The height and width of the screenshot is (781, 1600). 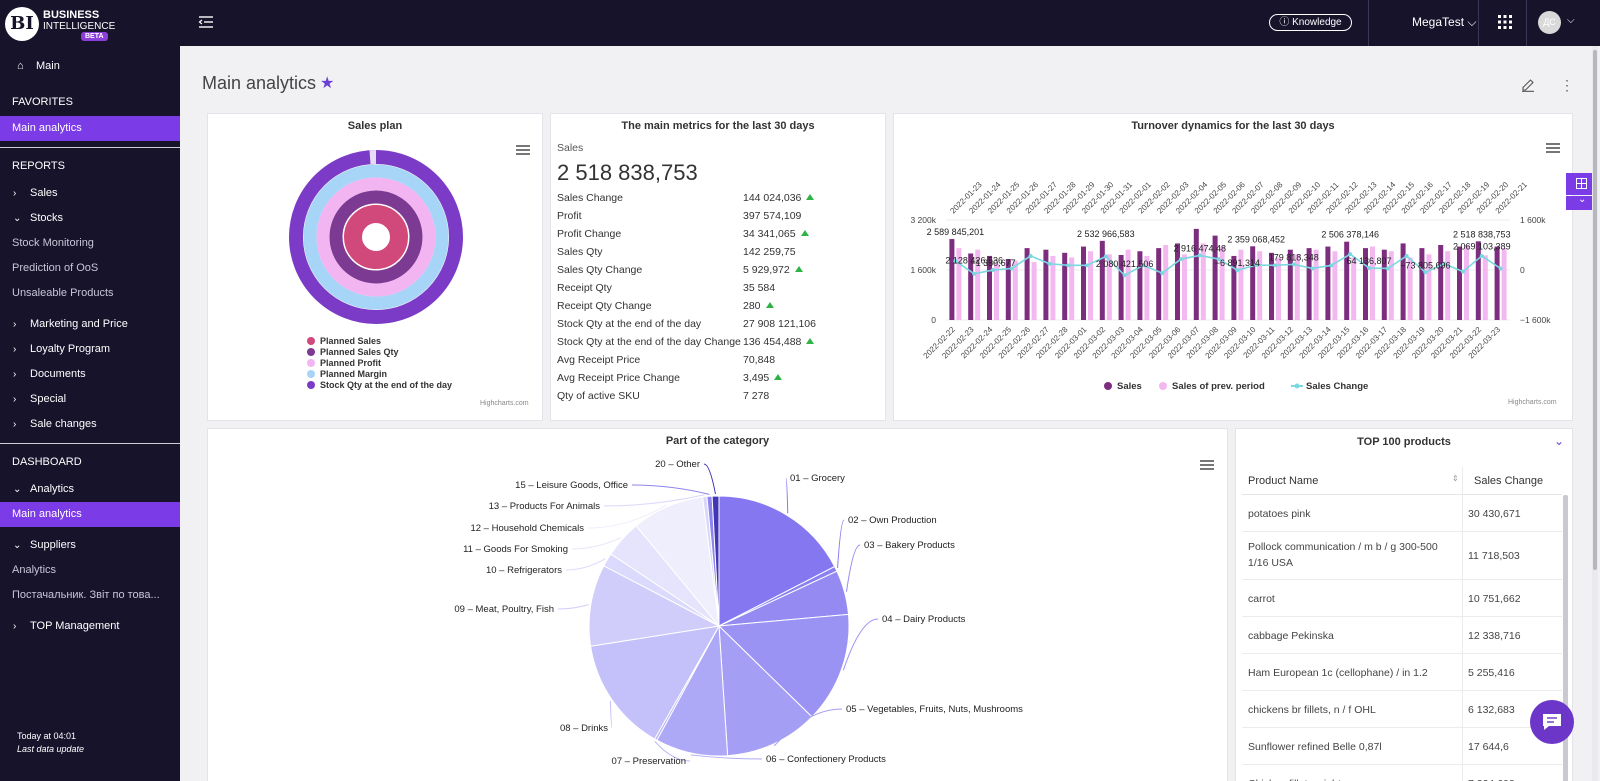 I want to click on sidebar-item-special: › Special, so click(x=90, y=399).